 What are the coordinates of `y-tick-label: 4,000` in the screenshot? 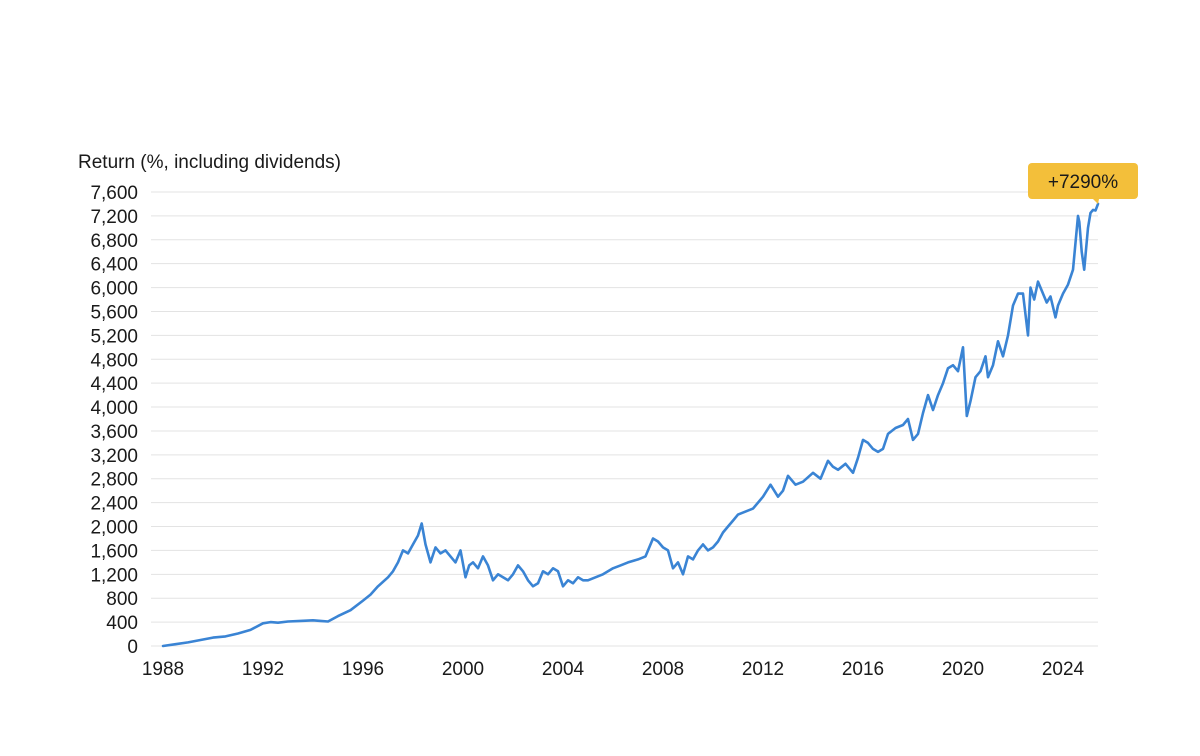 It's located at (114, 408).